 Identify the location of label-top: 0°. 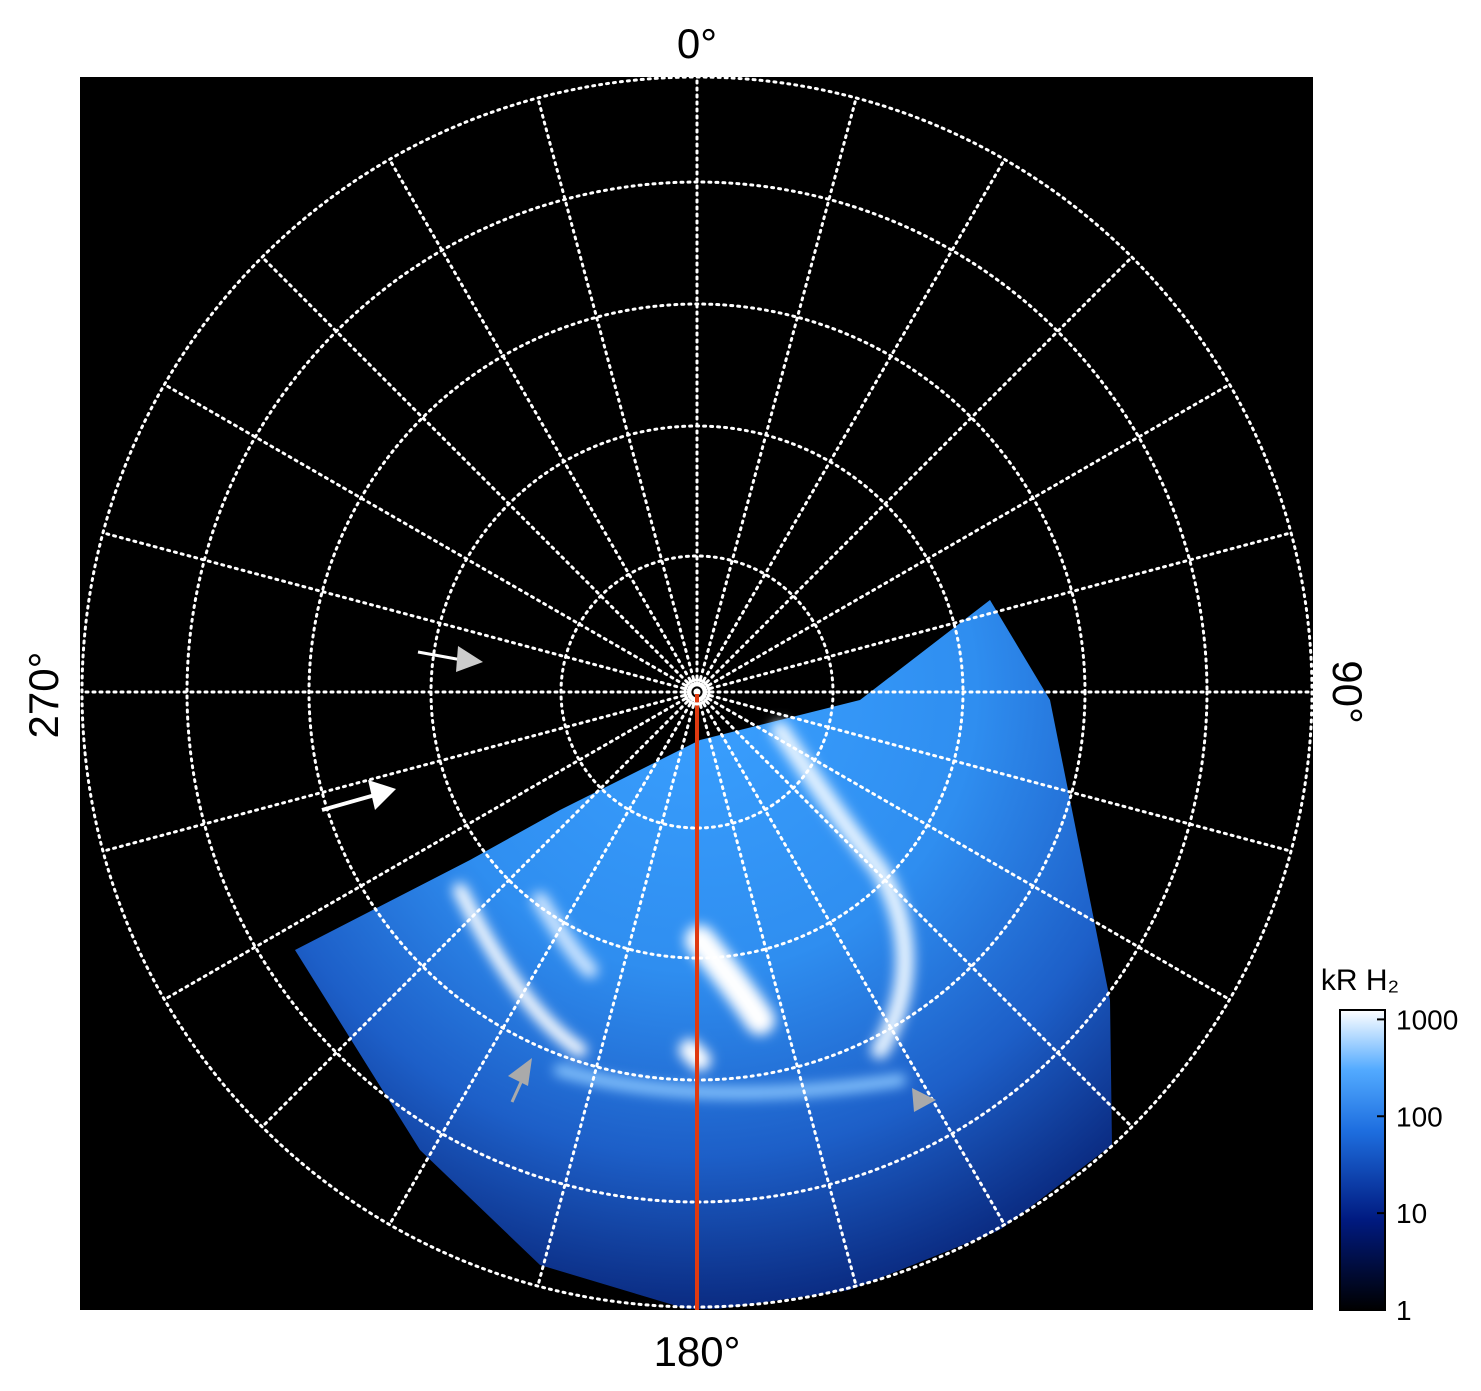
(697, 43).